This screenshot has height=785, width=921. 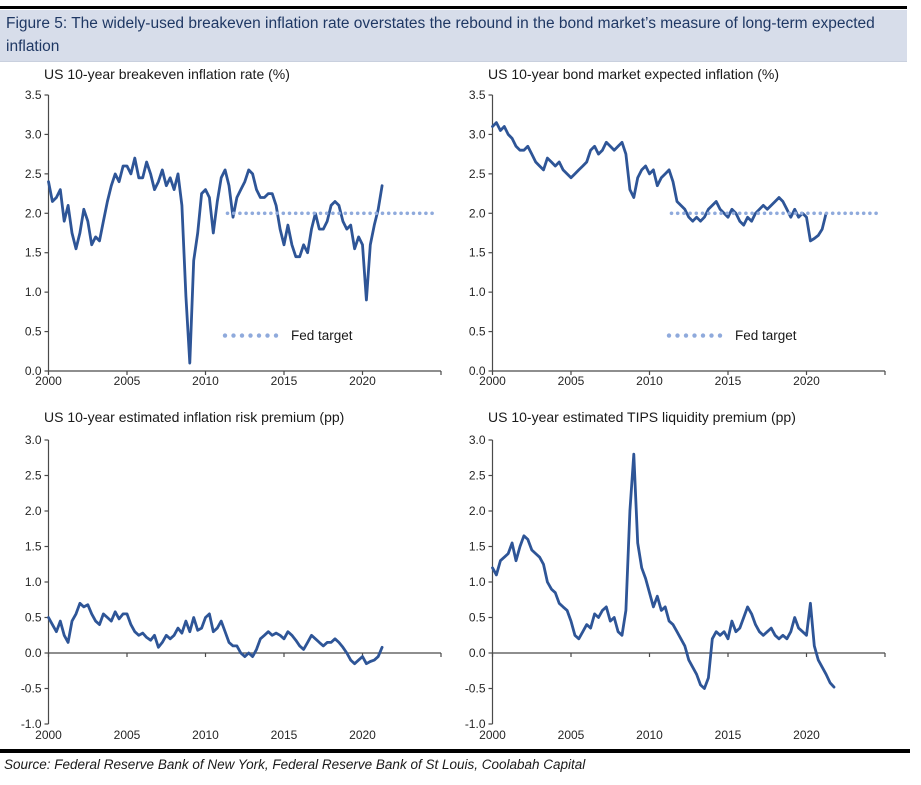 What do you see at coordinates (455, 751) in the screenshot?
I see `bottom-rule` at bounding box center [455, 751].